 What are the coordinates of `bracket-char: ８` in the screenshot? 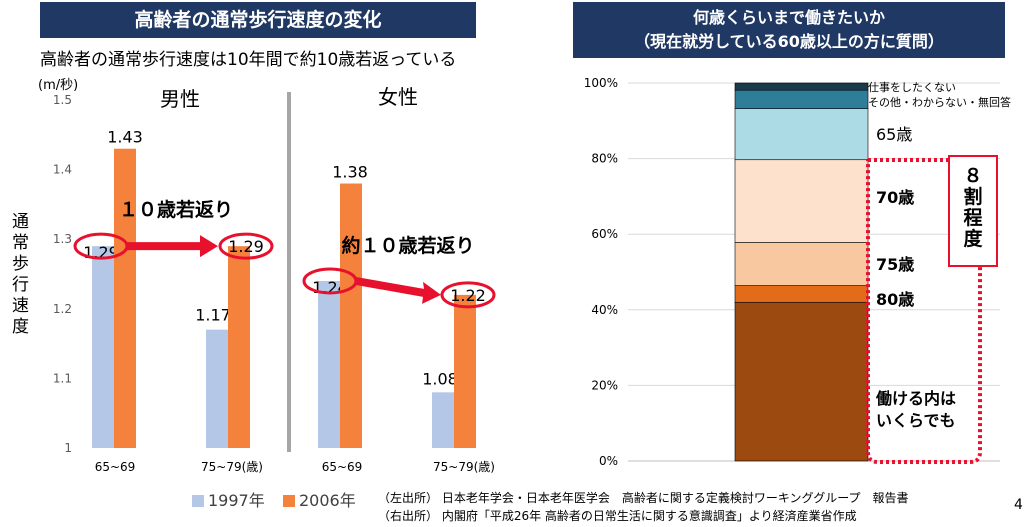 It's located at (972, 176).